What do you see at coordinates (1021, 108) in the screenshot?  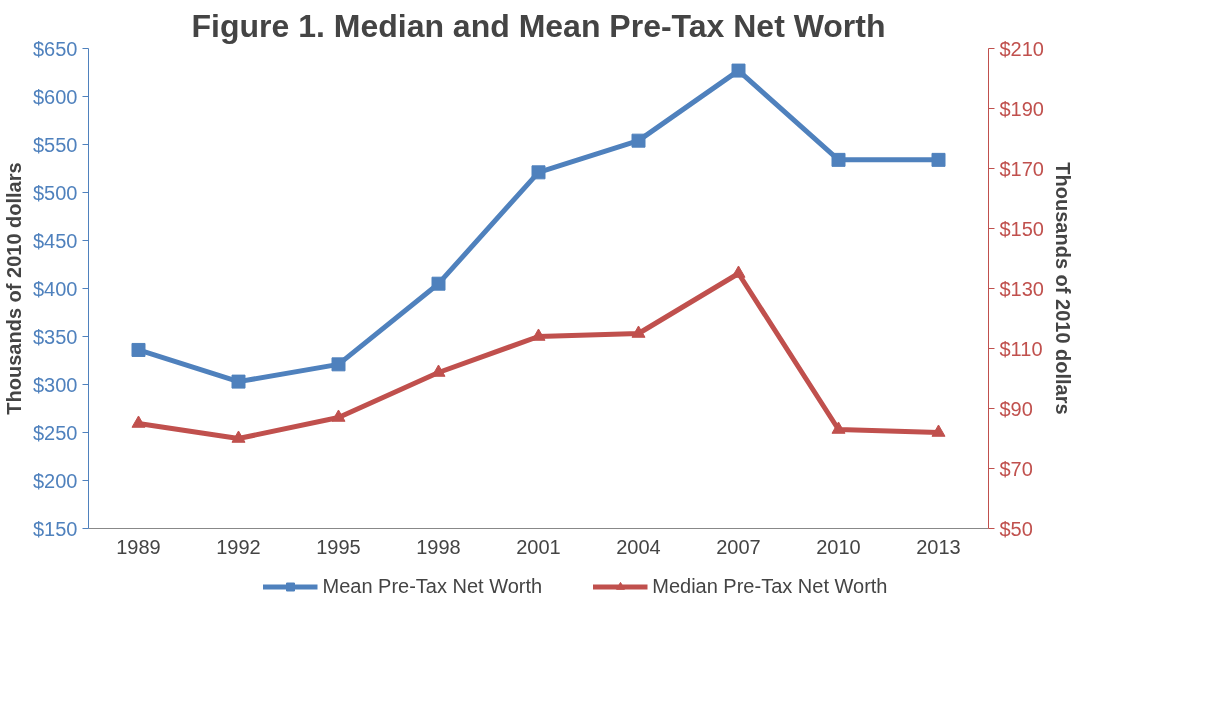 I see `y2-tick-label: $190` at bounding box center [1021, 108].